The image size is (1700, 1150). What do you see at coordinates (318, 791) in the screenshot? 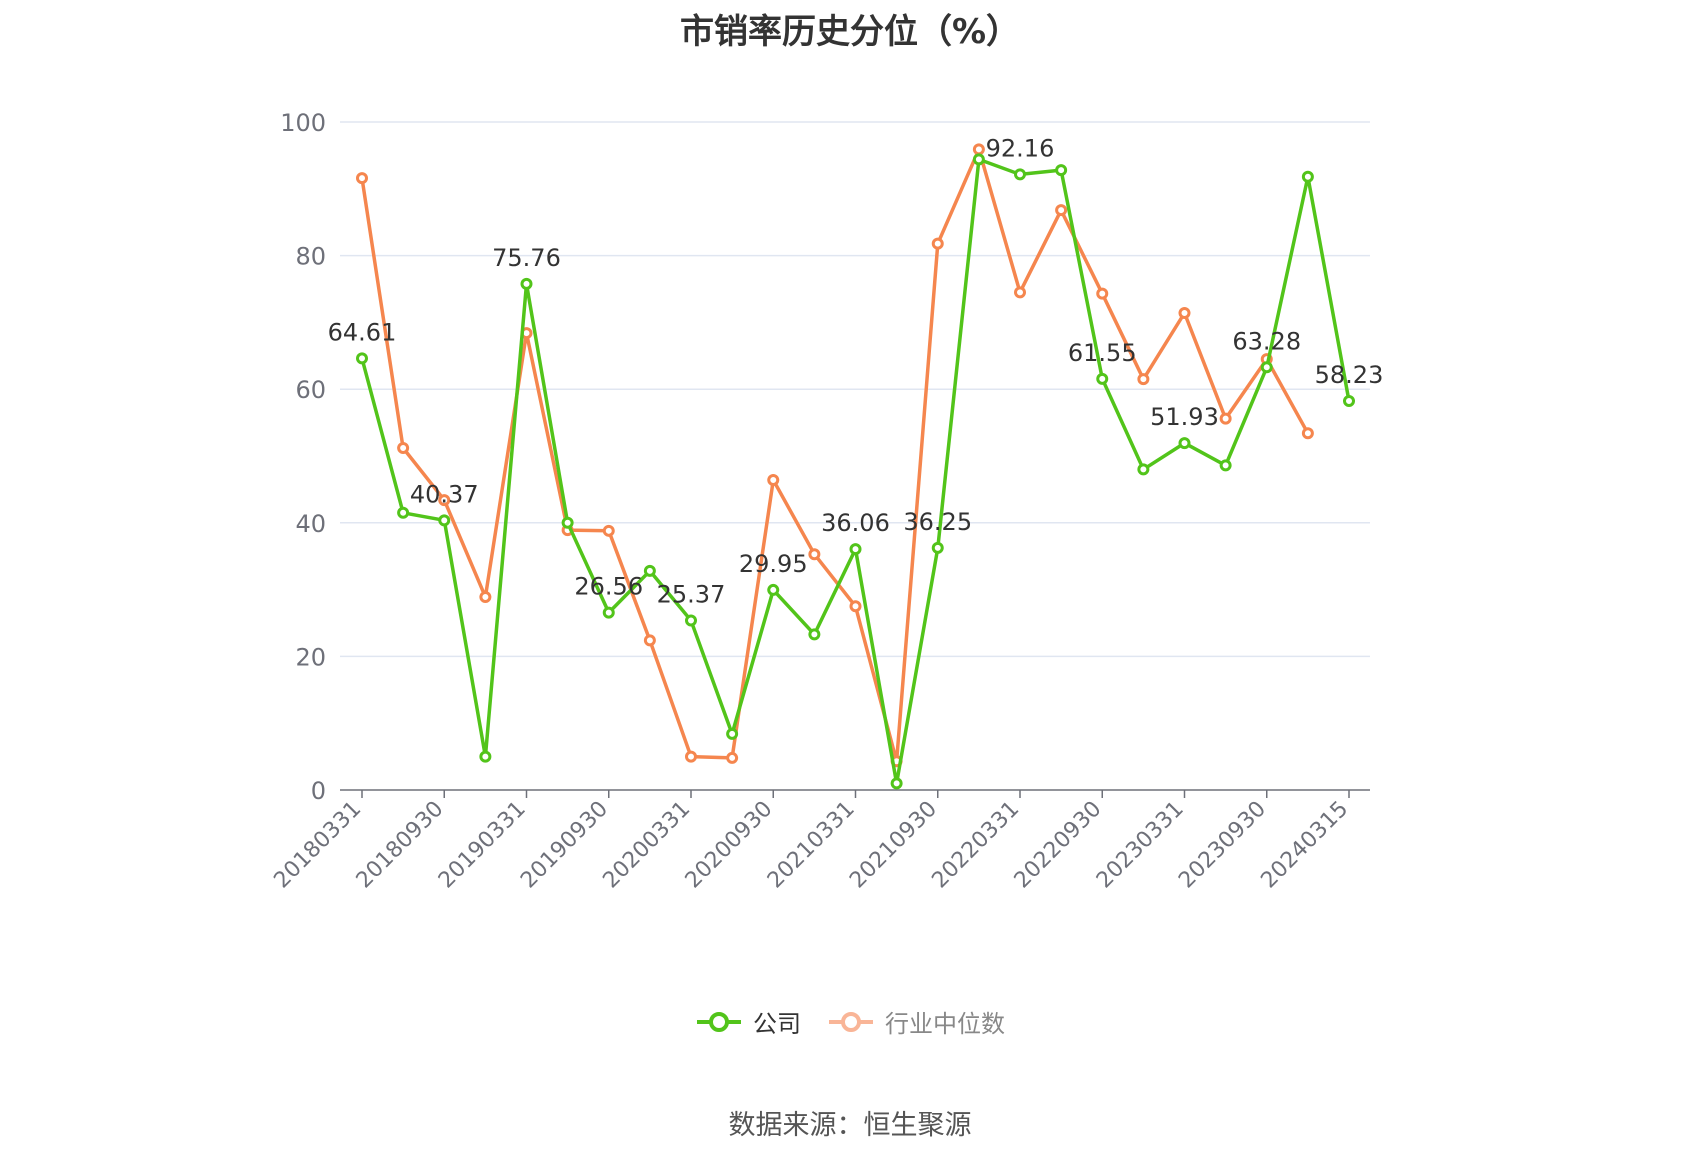
I see `y-tick-label: 0` at bounding box center [318, 791].